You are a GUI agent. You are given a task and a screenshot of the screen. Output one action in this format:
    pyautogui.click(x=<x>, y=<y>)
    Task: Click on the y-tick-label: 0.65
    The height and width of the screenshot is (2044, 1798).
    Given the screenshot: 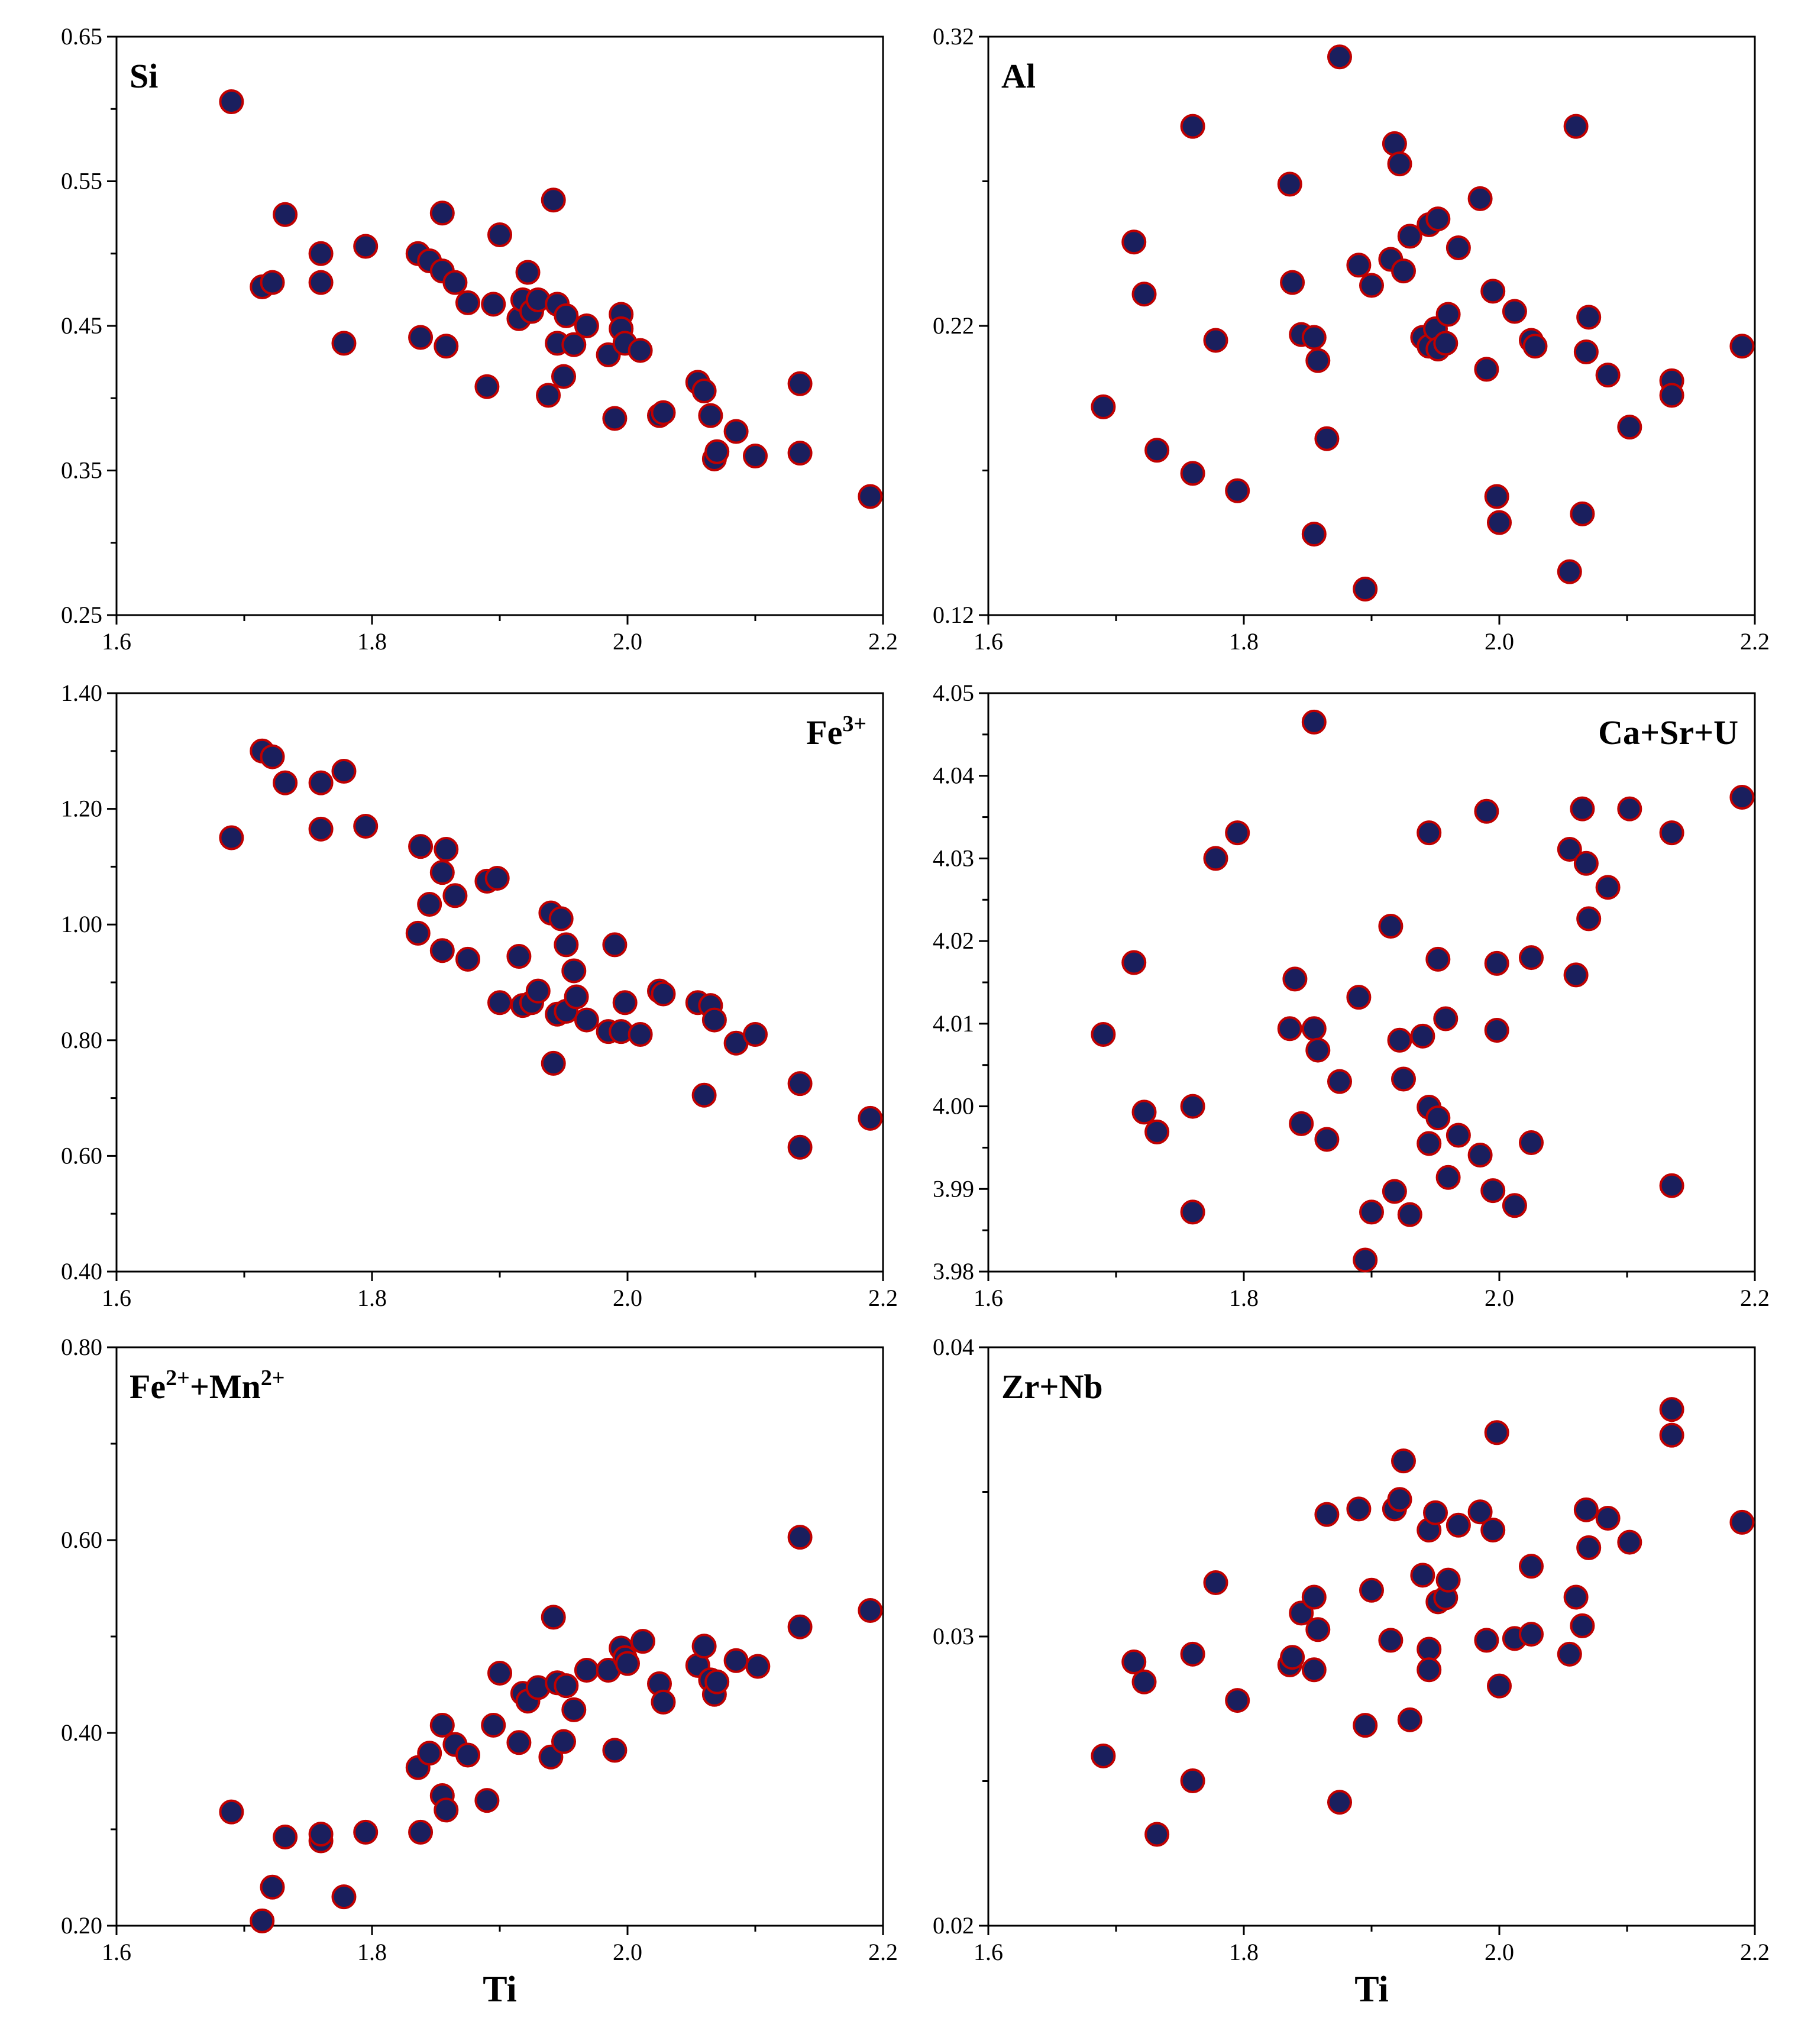 What is the action you would take?
    pyautogui.click(x=81, y=36)
    